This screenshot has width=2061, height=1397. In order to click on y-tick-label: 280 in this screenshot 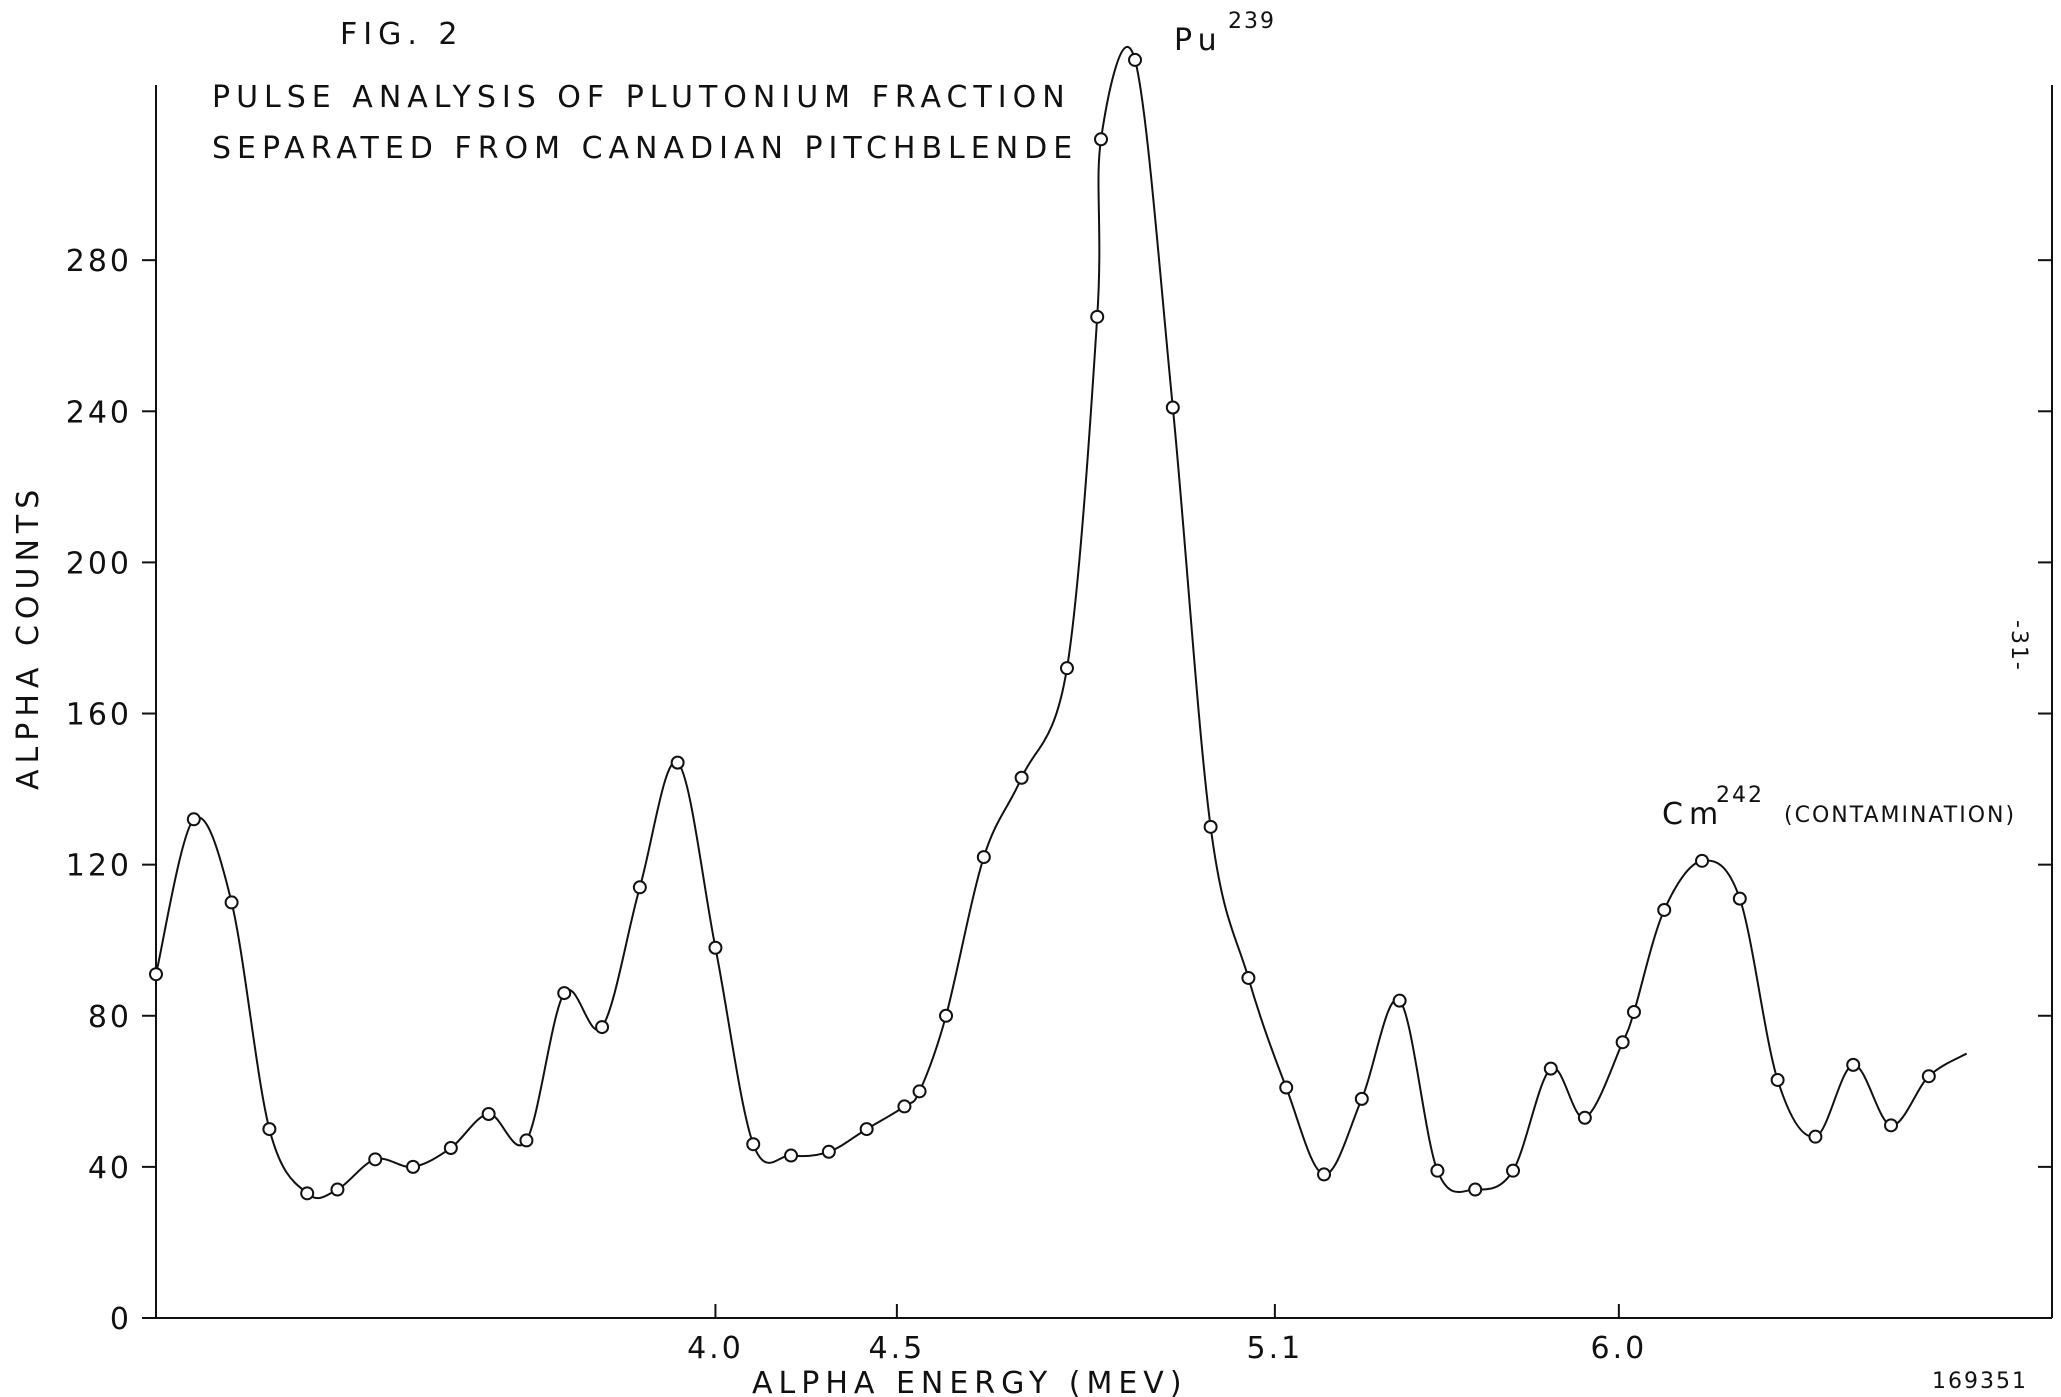, I will do `click(99, 261)`.